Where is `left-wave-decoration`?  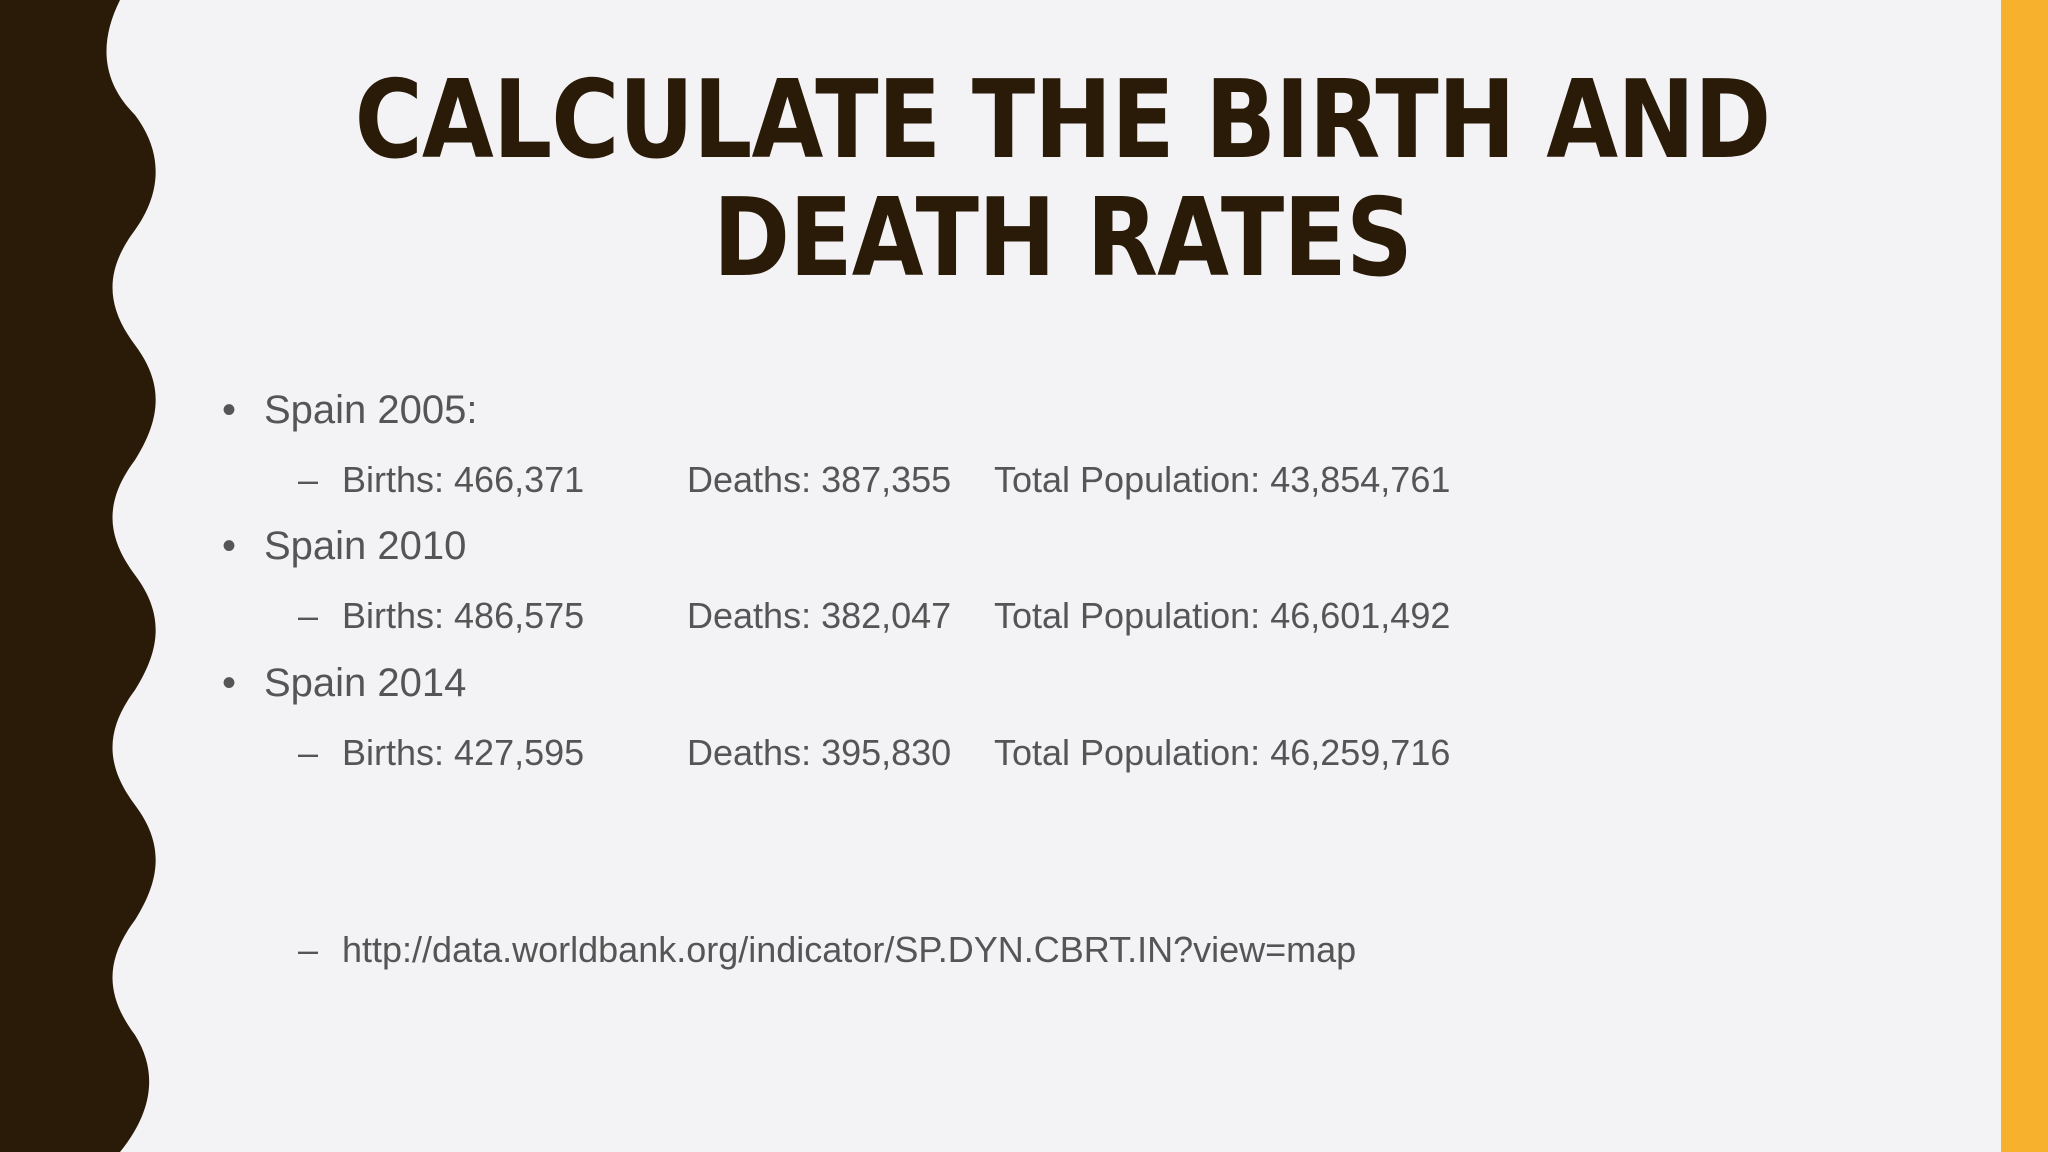
left-wave-decoration is located at coordinates (78, 576).